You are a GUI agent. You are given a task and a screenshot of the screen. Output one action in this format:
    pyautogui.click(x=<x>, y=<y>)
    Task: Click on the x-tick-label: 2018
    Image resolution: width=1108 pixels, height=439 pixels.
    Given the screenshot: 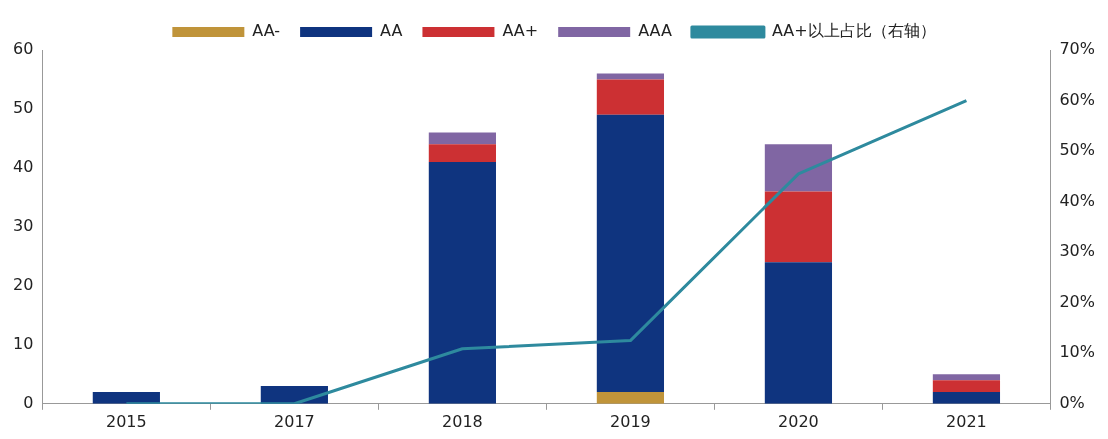 What is the action you would take?
    pyautogui.click(x=462, y=421)
    